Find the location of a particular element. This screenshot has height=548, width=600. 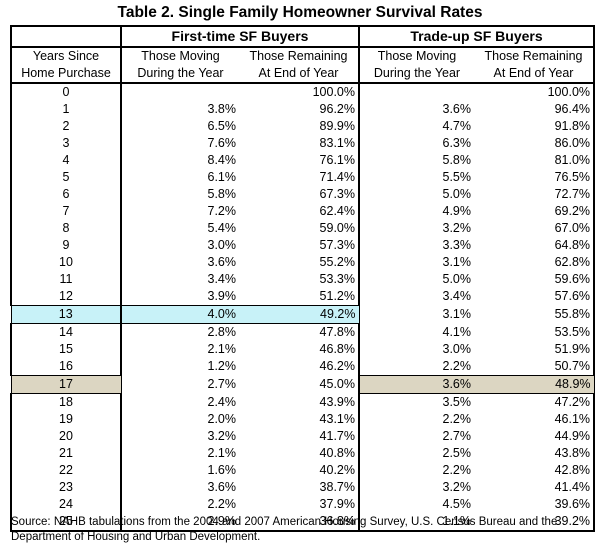

trade-moving-cell: 3.2% is located at coordinates (457, 487).